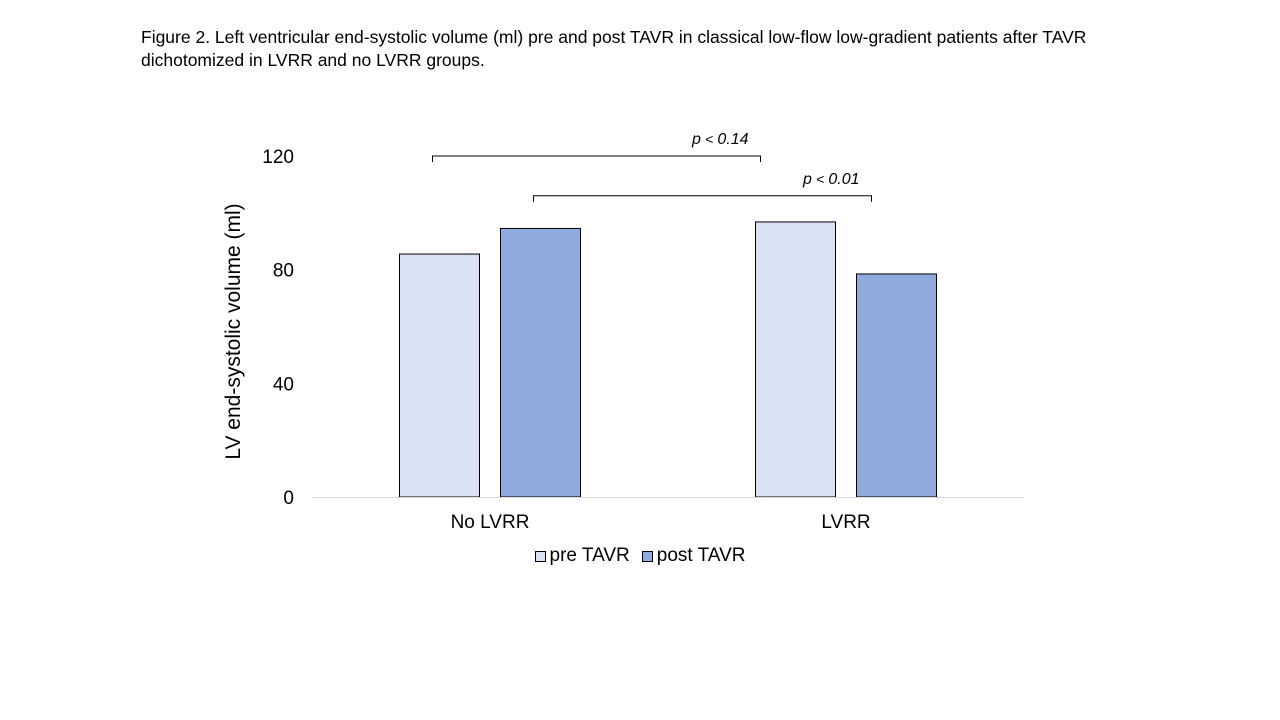 Image resolution: width=1280 pixels, height=720 pixels. I want to click on significance-label: p < 0.14, so click(720, 139).